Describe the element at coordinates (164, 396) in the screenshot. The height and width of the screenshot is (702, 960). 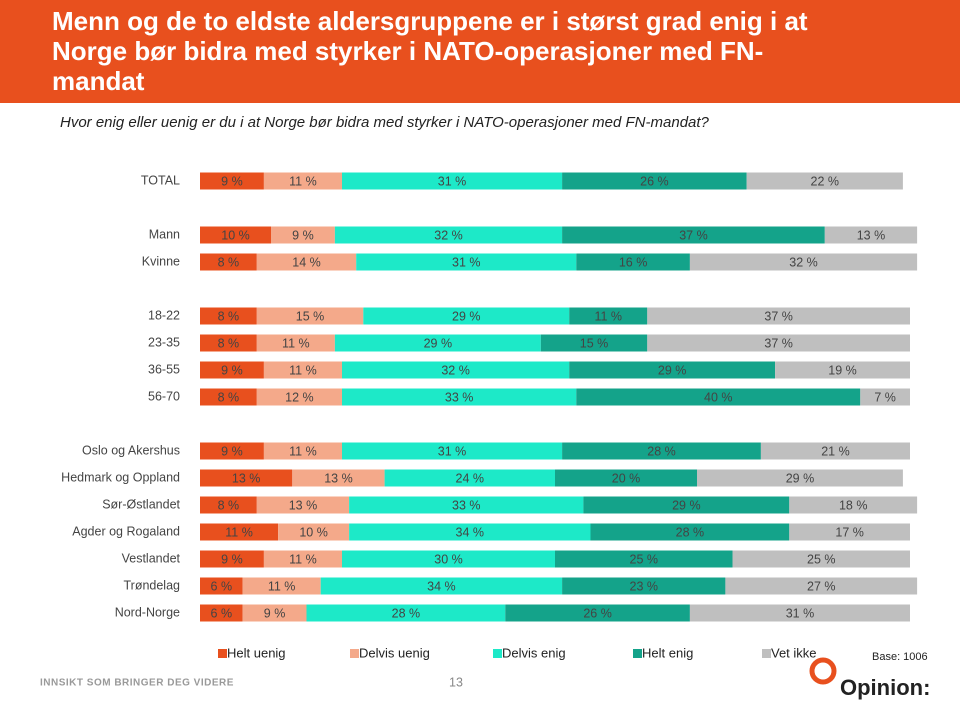
I see `category-label: 56-70` at that location.